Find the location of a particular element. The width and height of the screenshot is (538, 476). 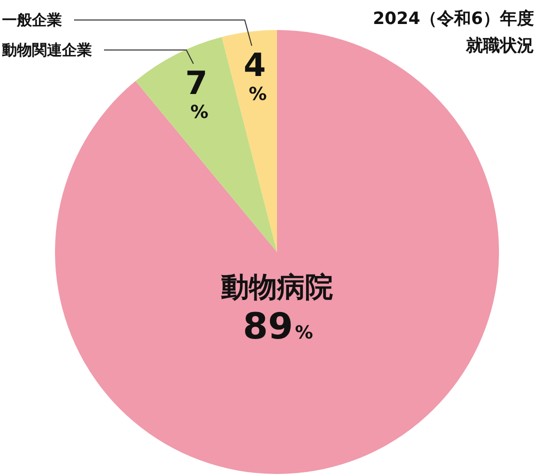

data-label: 89% is located at coordinates (278, 327).